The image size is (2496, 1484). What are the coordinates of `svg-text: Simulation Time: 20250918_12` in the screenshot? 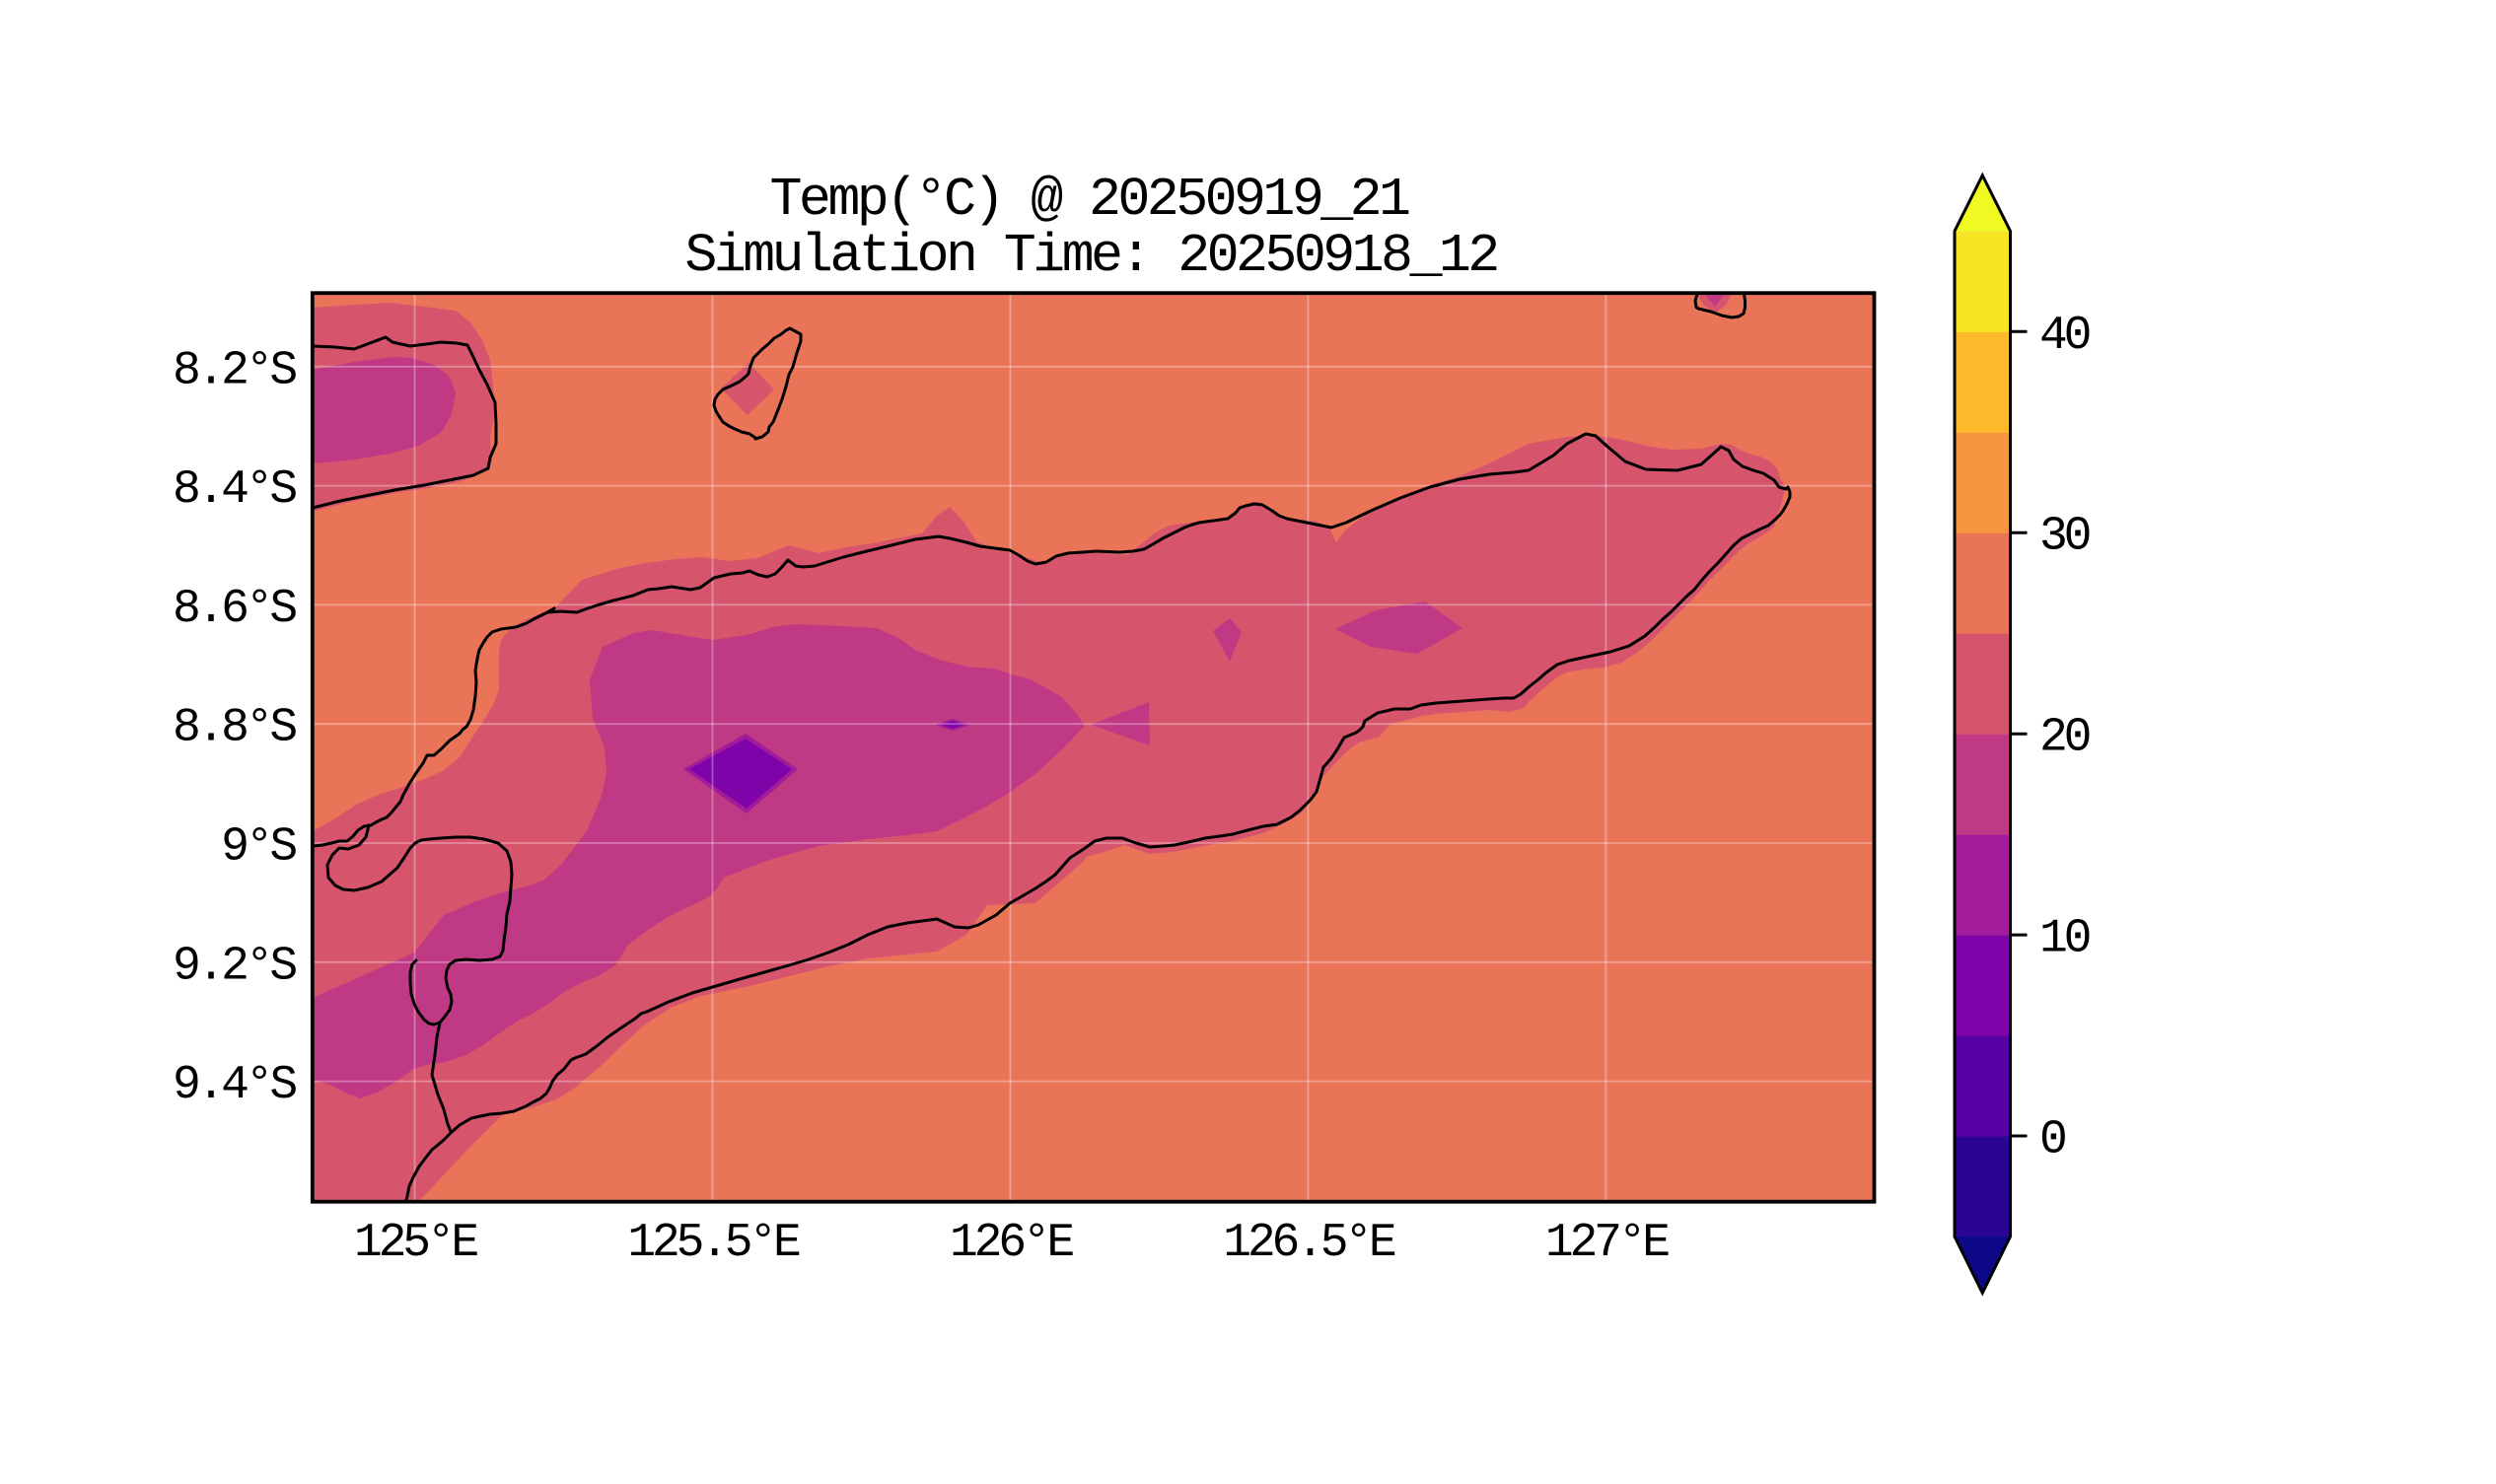 It's located at (1090, 256).